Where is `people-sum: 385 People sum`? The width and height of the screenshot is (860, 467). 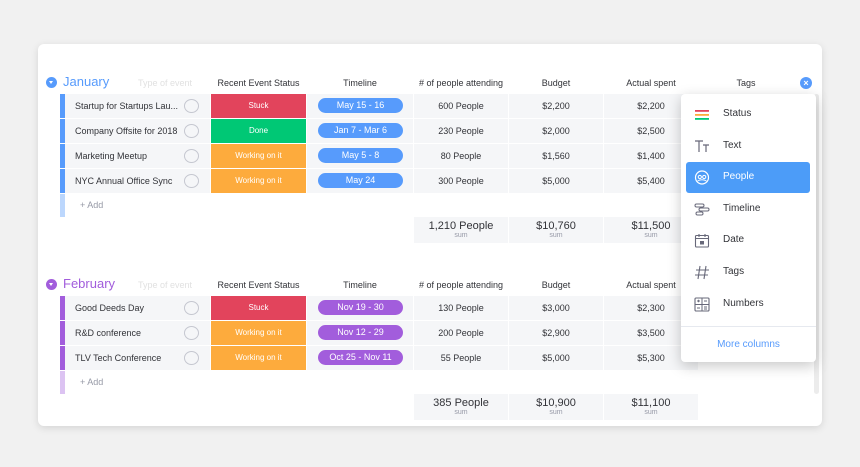
people-sum: 385 People sum is located at coordinates (461, 407).